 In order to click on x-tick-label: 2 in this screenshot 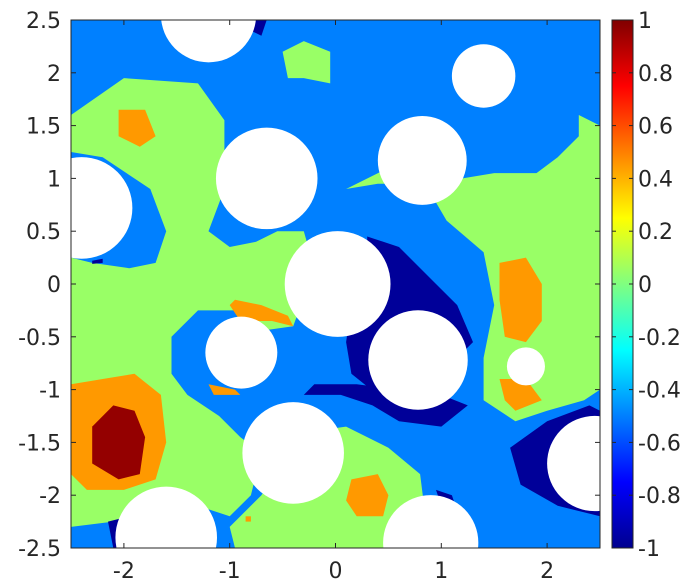, I will do `click(547, 571)`.